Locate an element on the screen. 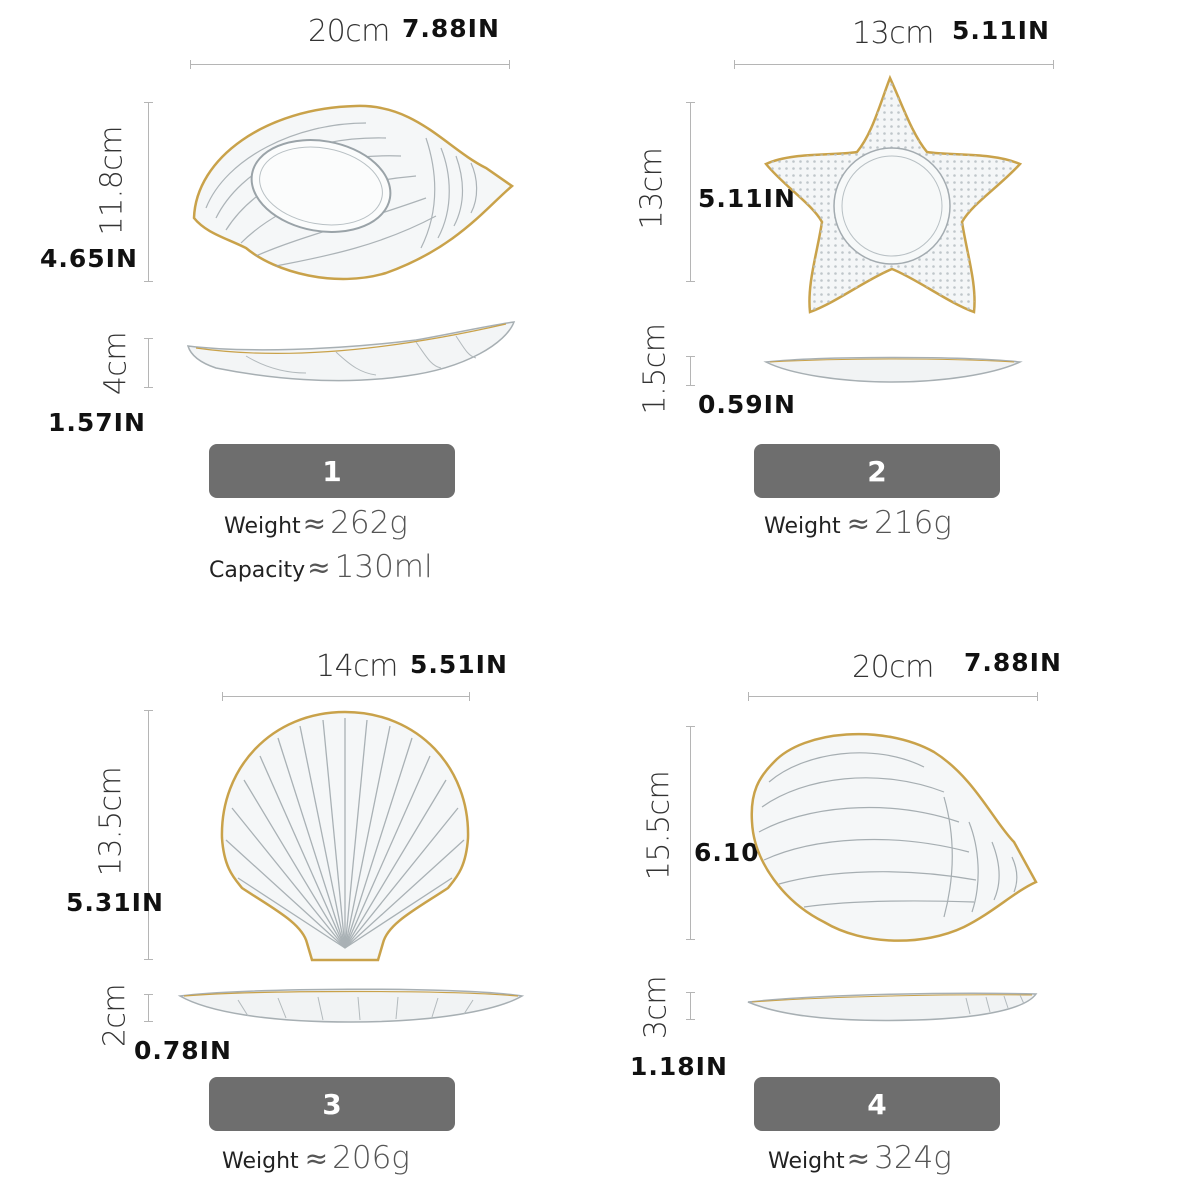  starfish-dish-top-view is located at coordinates (893, 194).